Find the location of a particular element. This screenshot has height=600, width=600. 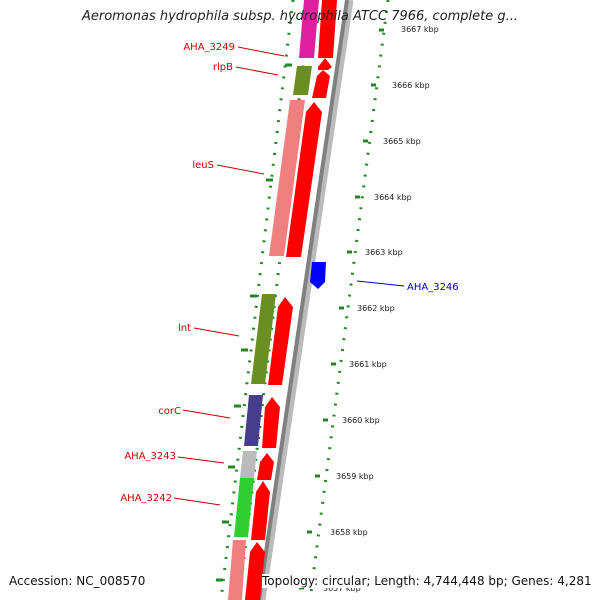

ruler-ticks is located at coordinates (341, 309).